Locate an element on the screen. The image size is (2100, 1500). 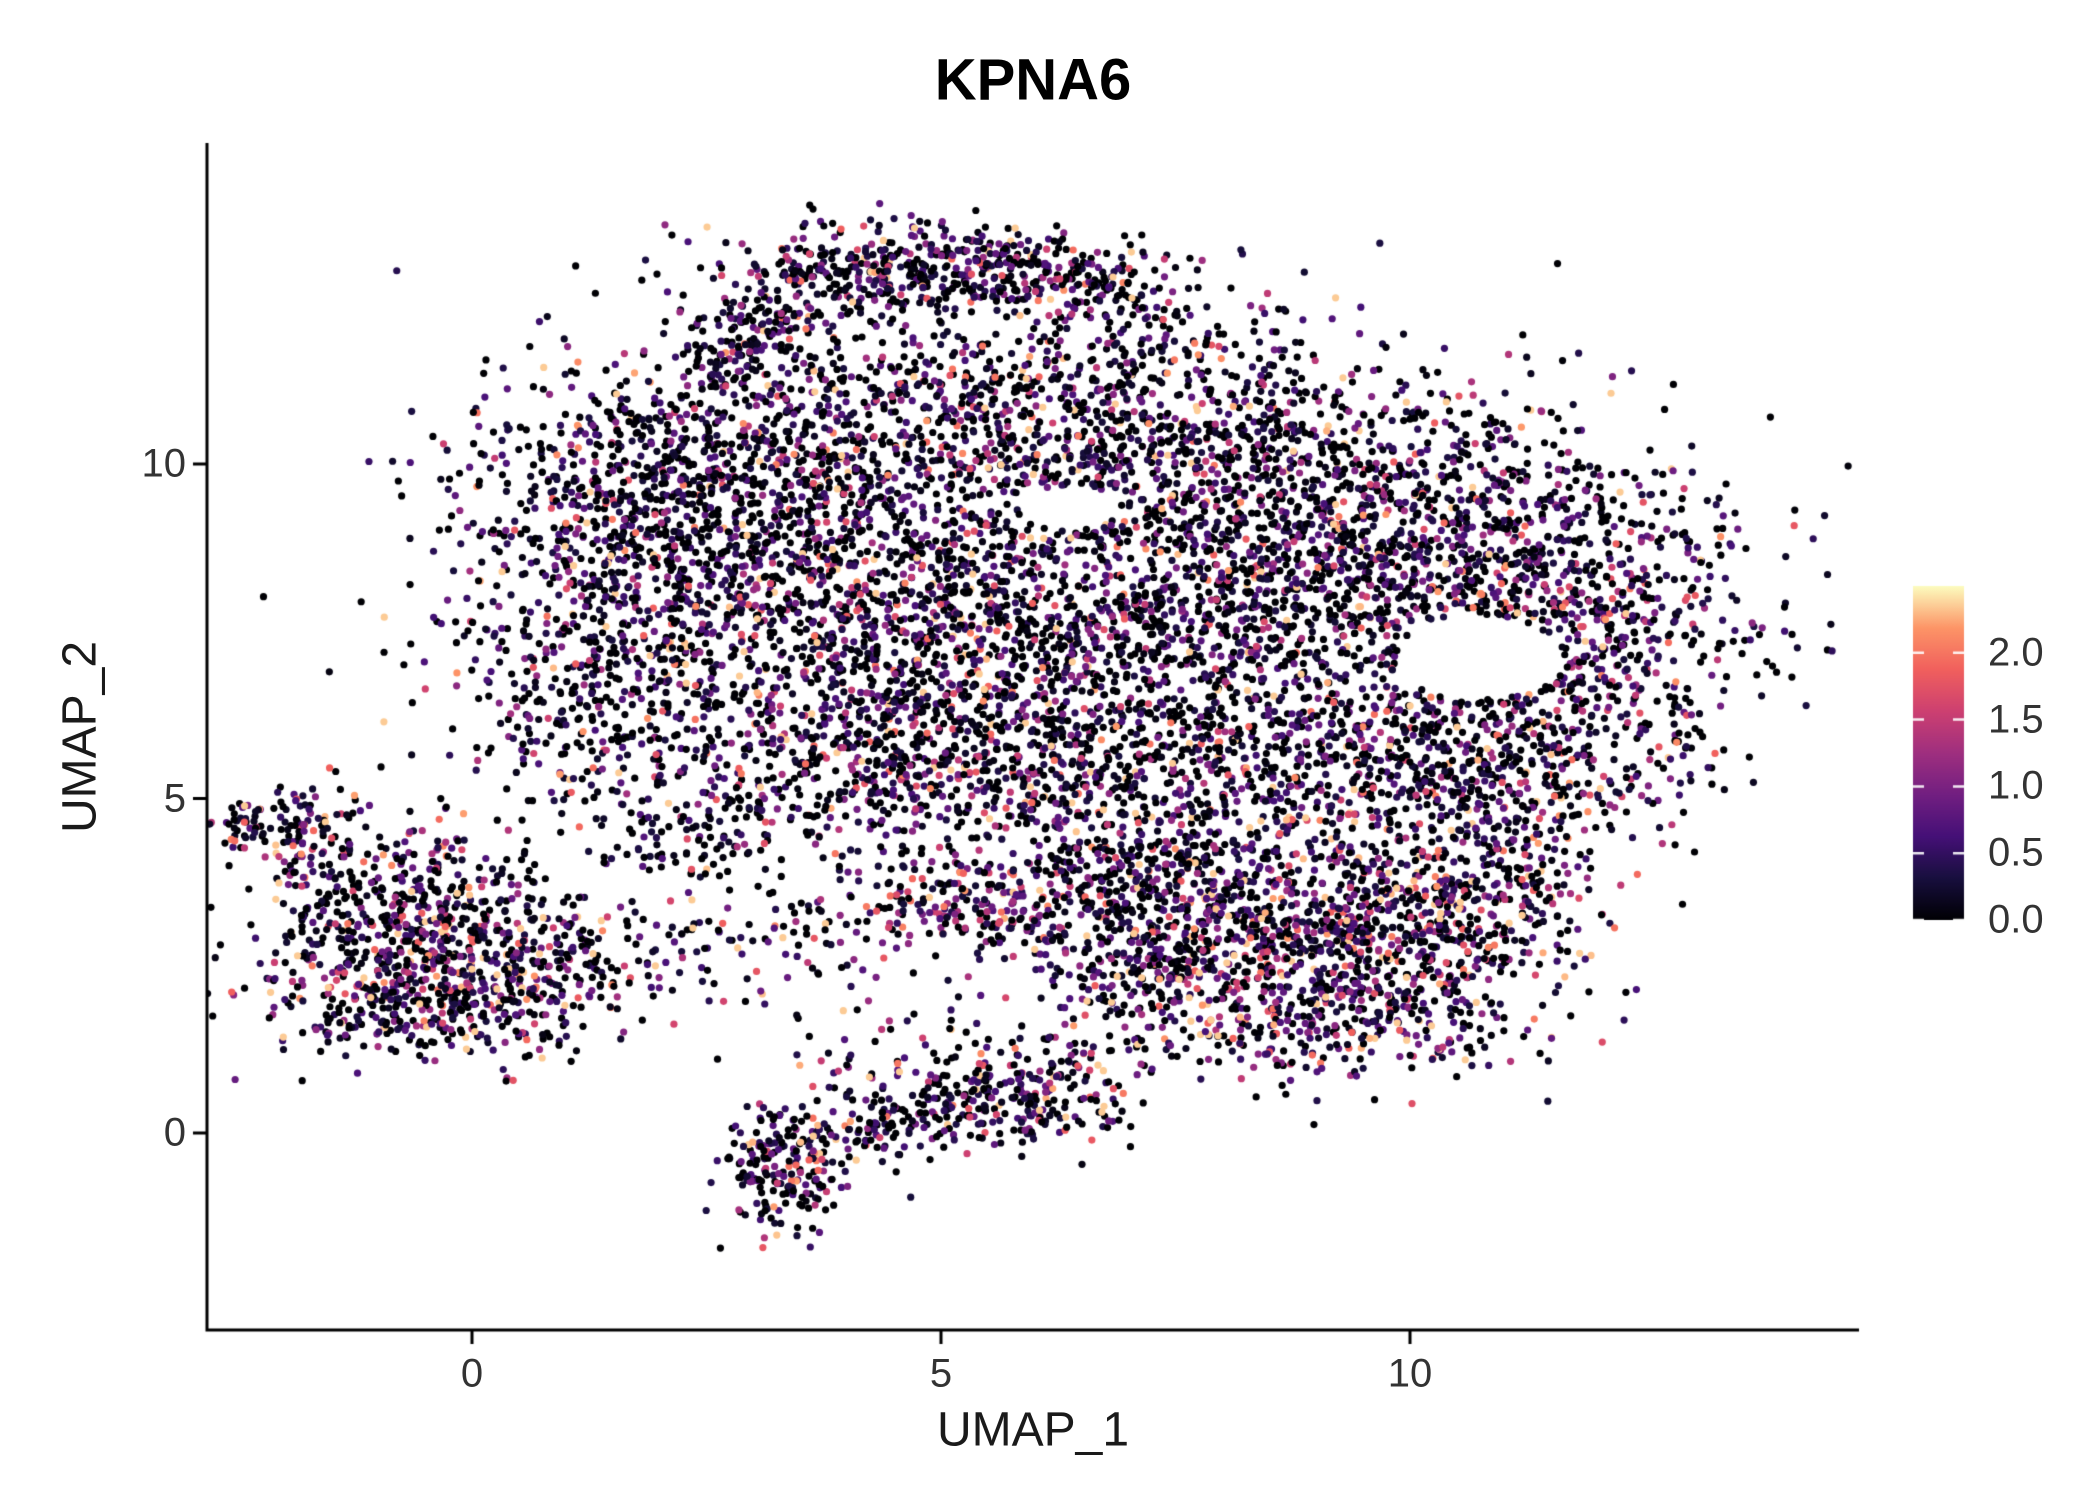
legend-tick-label: 1.5 is located at coordinates (2016, 719).